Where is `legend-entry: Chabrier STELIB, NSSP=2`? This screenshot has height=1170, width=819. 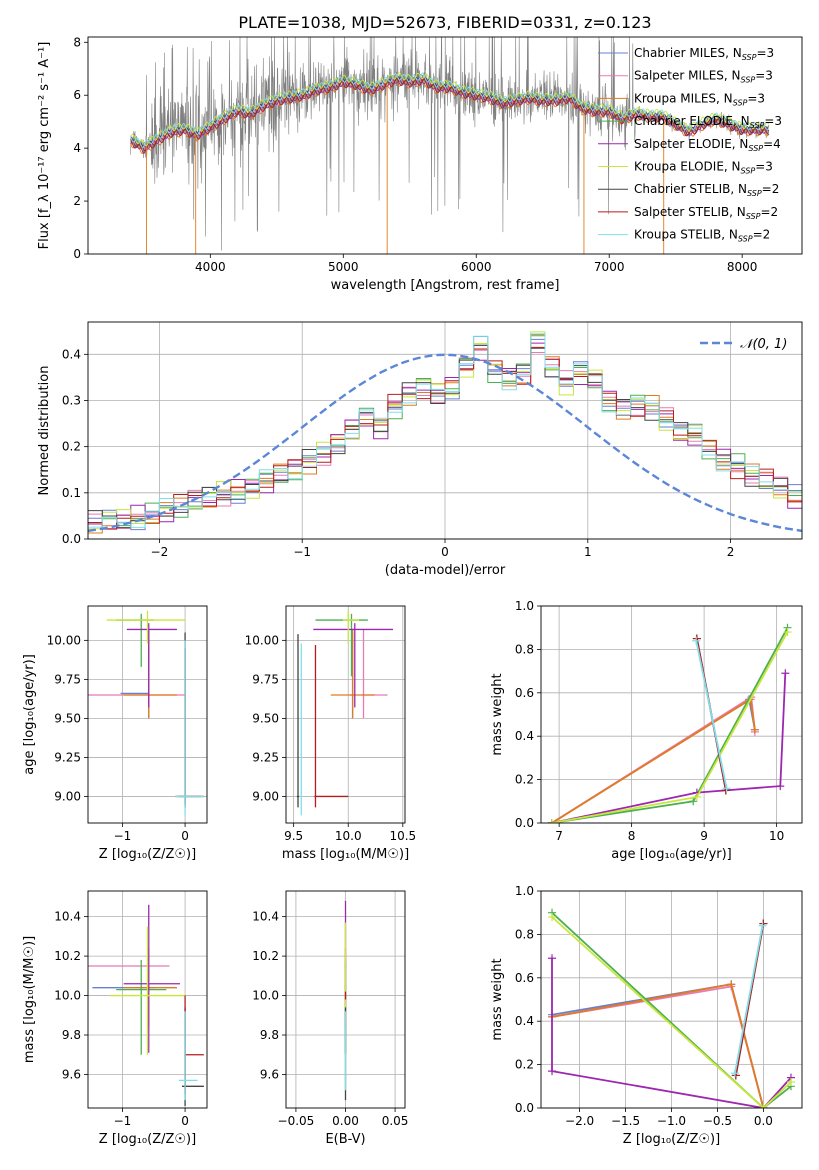 legend-entry: Chabrier STELIB, NSSP=2 is located at coordinates (706, 190).